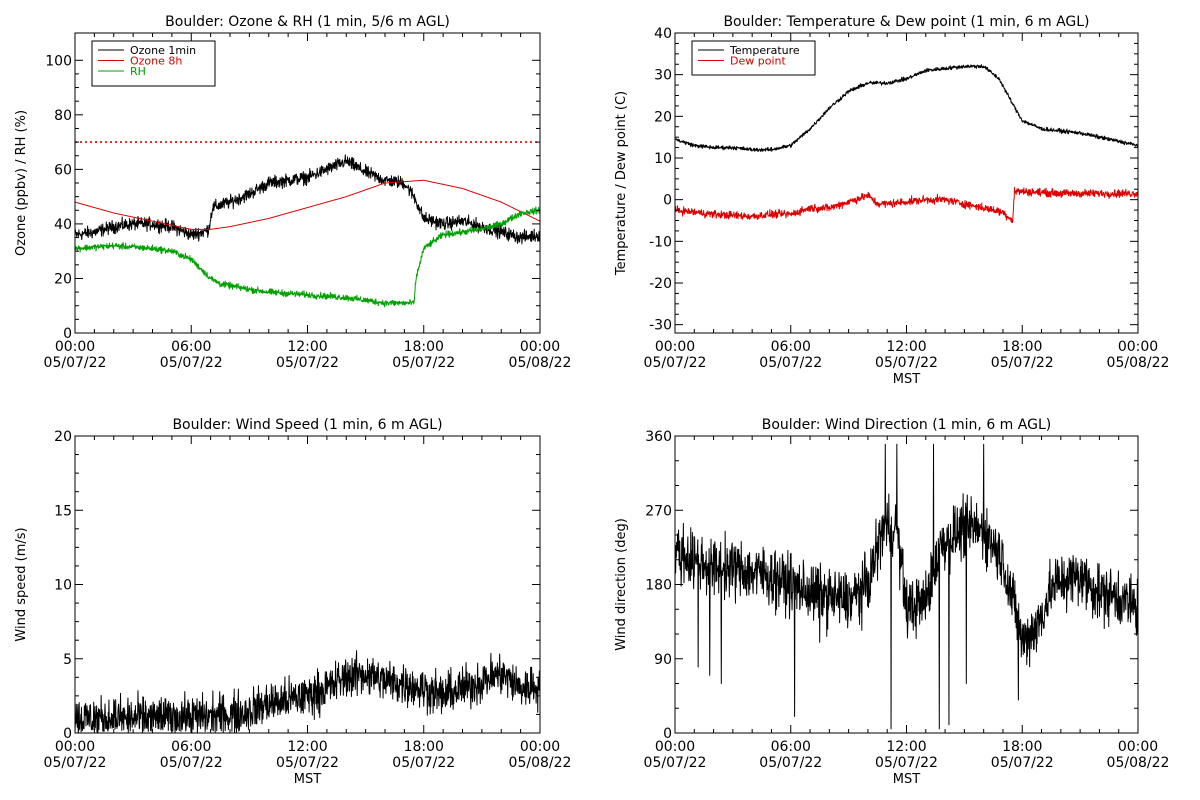 The width and height of the screenshot is (1200, 800). What do you see at coordinates (63, 511) in the screenshot?
I see `y-tick-label: 15` at bounding box center [63, 511].